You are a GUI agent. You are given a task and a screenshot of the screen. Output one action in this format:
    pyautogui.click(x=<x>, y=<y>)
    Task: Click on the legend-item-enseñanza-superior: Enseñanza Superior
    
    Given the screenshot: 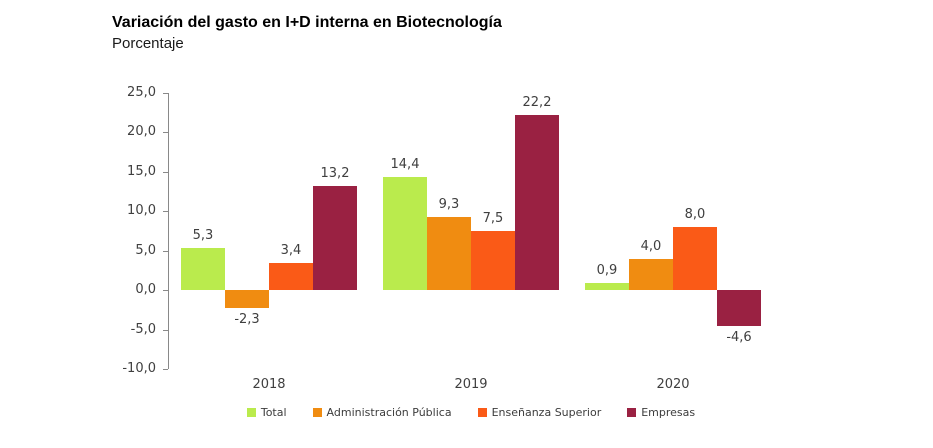 What is the action you would take?
    pyautogui.click(x=539, y=412)
    